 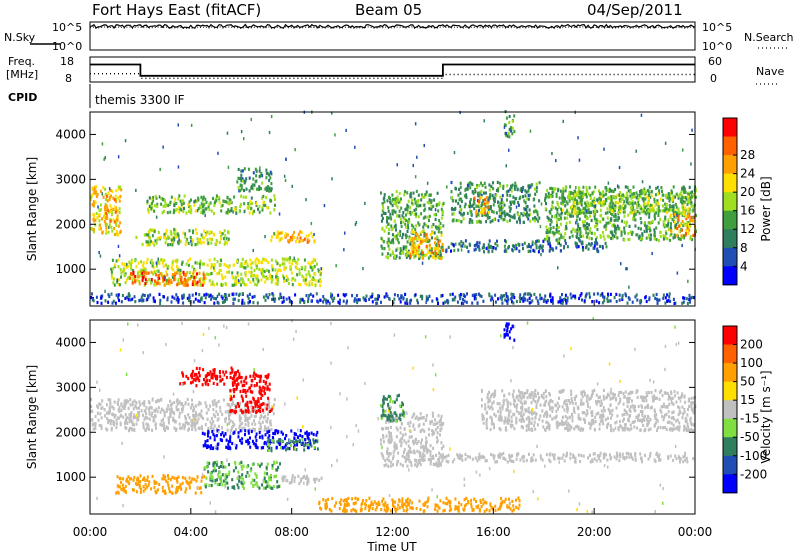 What do you see at coordinates (770, 71) in the screenshot?
I see `nave-label: Nave` at bounding box center [770, 71].